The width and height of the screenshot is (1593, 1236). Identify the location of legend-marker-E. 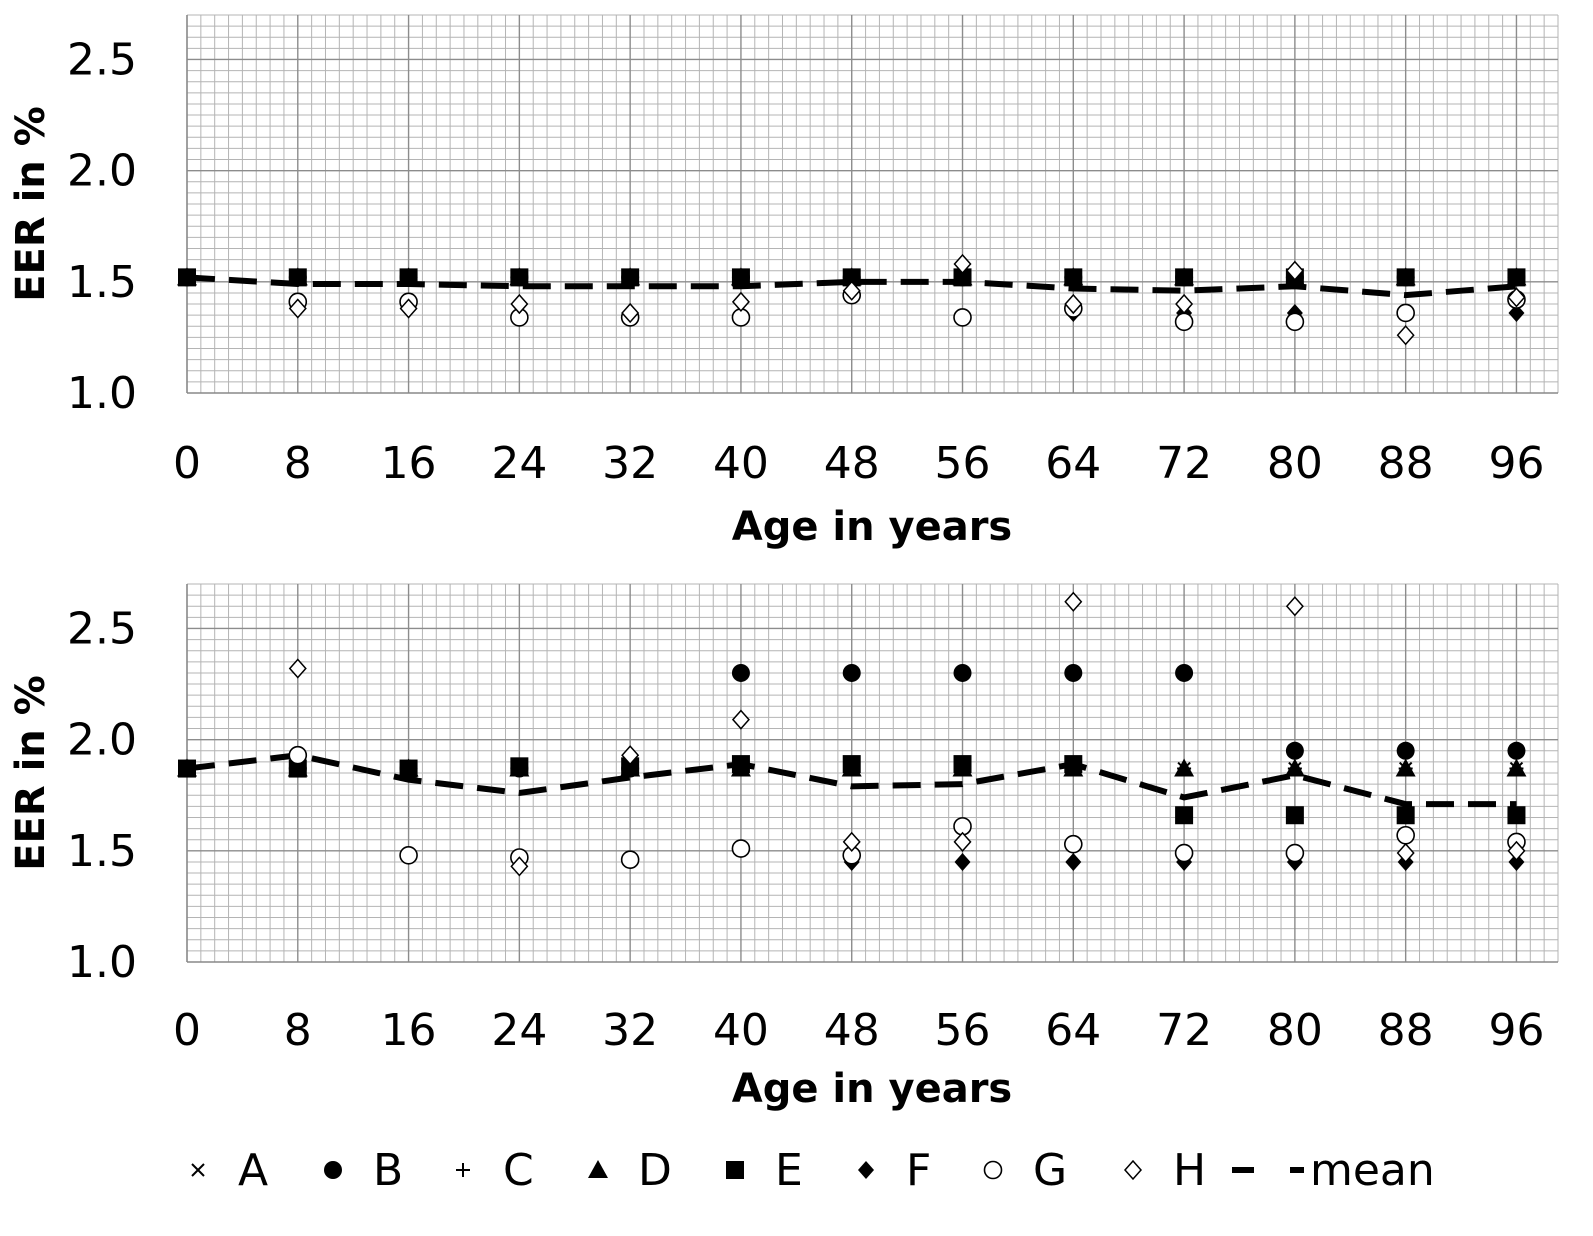
(735, 1170).